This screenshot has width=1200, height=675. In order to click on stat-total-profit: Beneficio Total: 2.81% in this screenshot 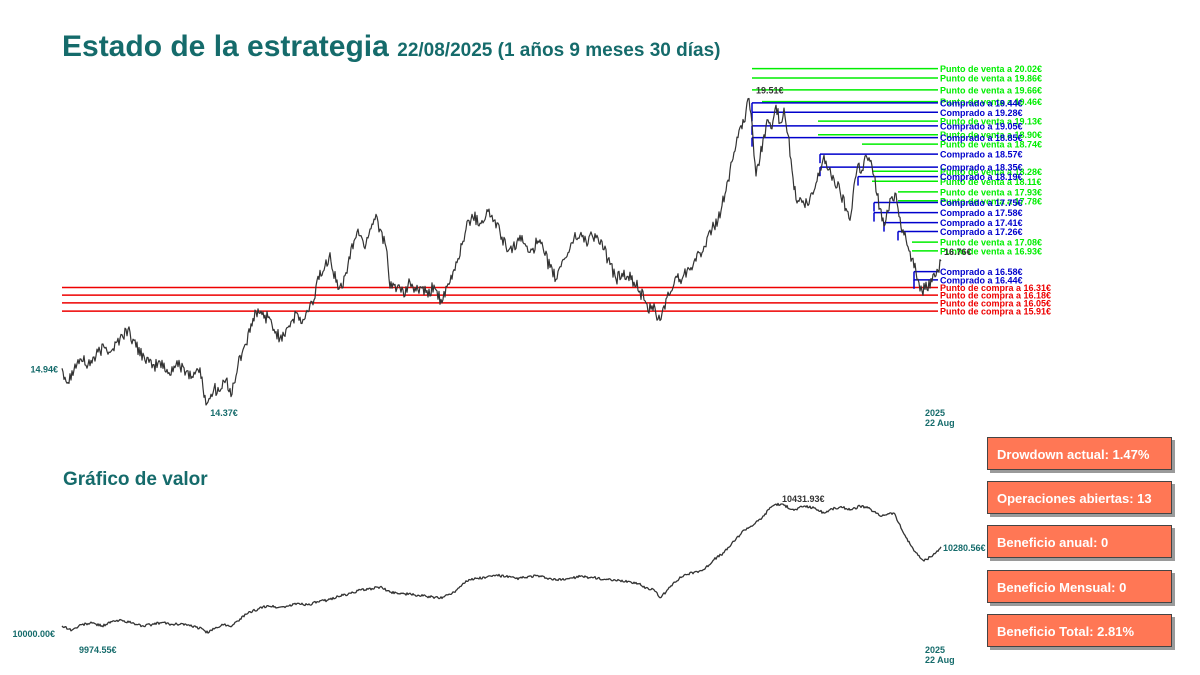, I will do `click(1079, 630)`.